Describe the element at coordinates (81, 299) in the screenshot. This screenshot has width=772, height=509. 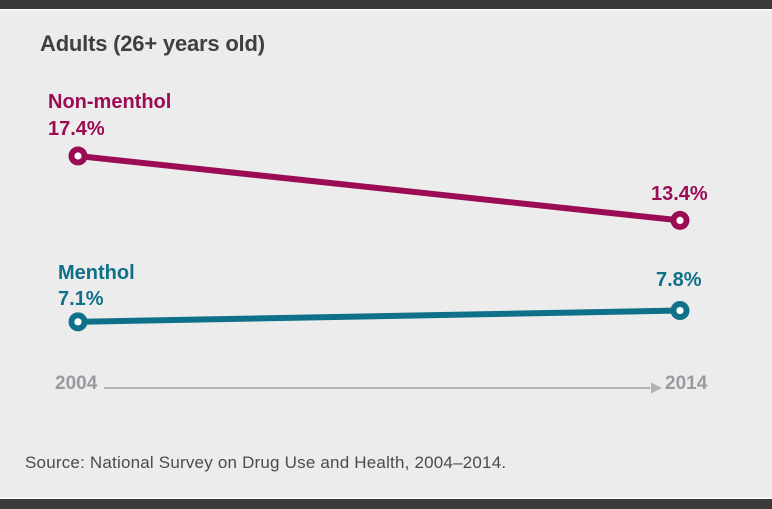
I see `value-label-menthol-2004: 7.1%` at that location.